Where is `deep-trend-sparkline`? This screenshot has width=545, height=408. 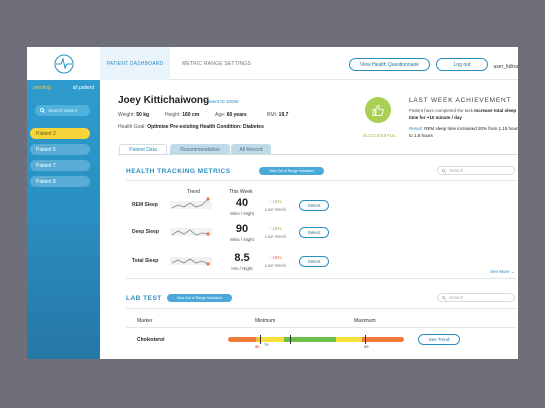
deep-trend-sparkline is located at coordinates (191, 232).